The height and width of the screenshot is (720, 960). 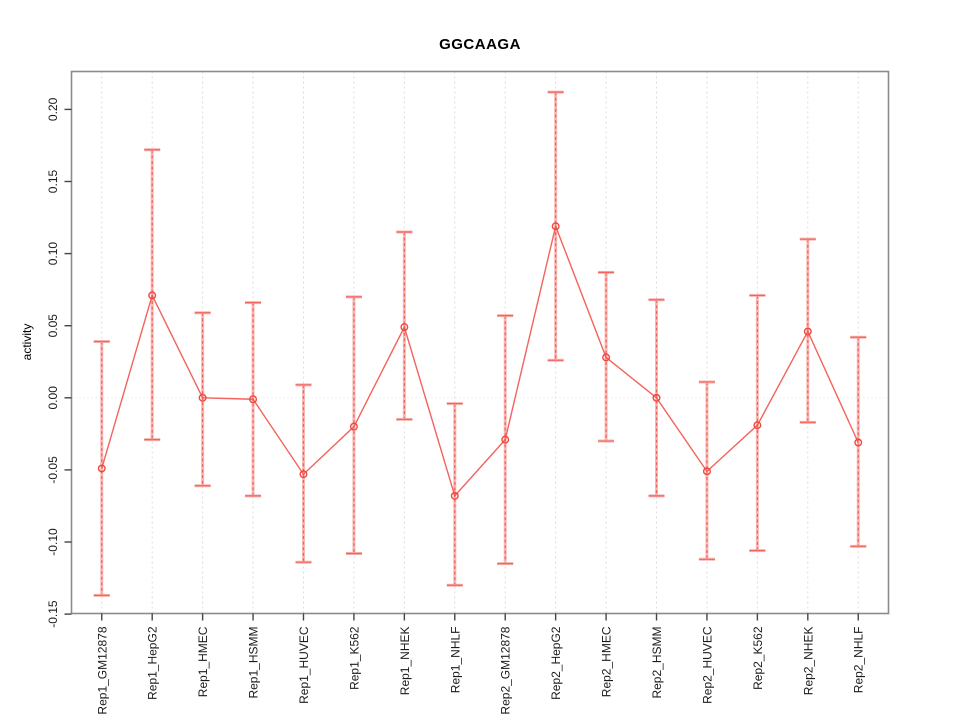 What do you see at coordinates (657, 663) in the screenshot?
I see `x-tick-label-Rep2_HSMM: Rep2_HSMM` at bounding box center [657, 663].